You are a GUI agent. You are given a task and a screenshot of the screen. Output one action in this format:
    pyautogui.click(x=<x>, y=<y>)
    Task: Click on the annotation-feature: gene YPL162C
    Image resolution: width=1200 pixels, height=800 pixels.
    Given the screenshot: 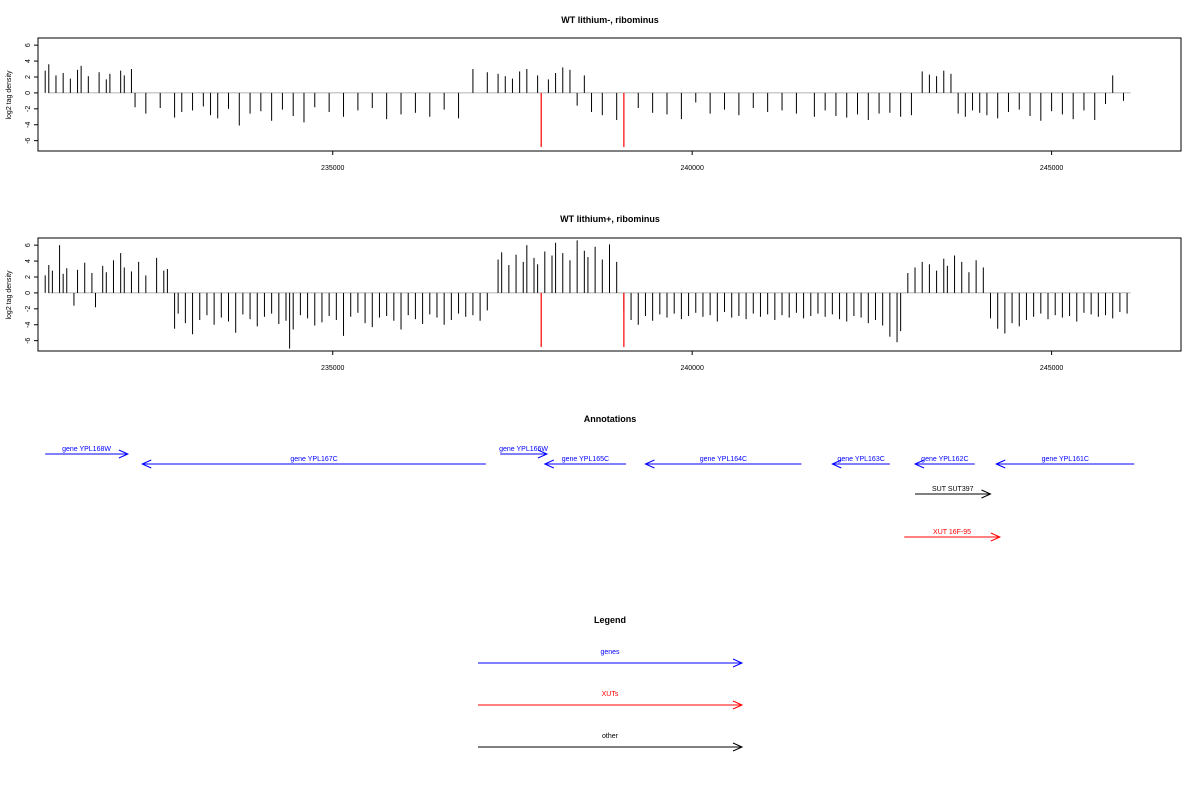 What is the action you would take?
    pyautogui.click(x=944, y=462)
    